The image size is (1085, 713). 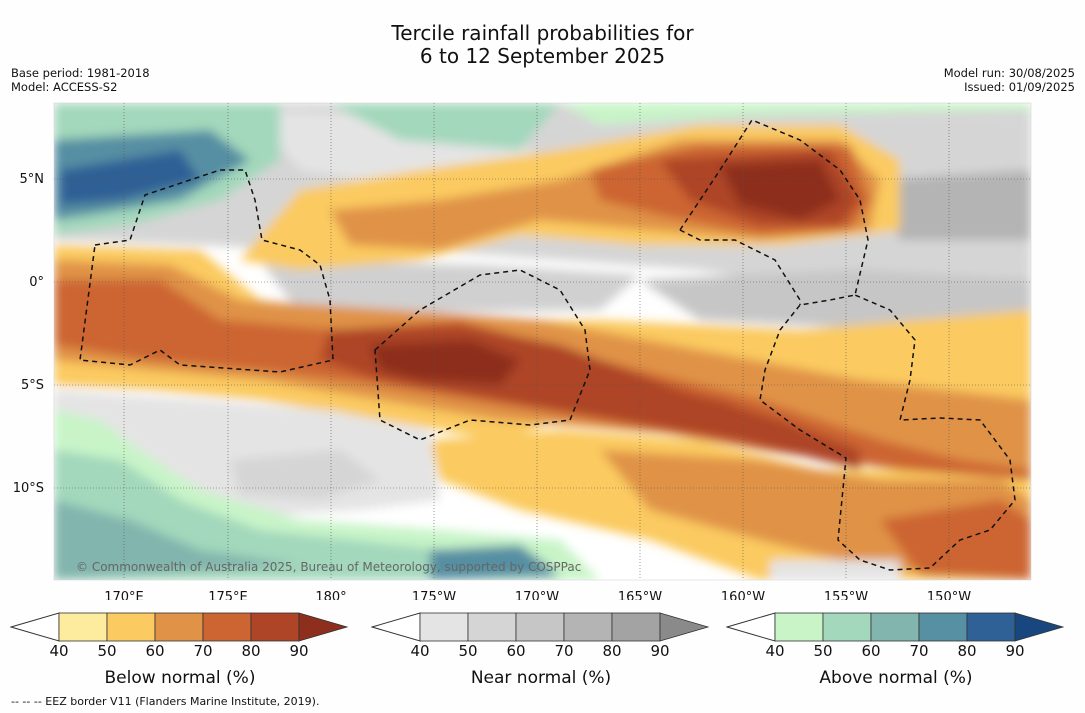 I want to click on legend-above-tick-40: 40, so click(x=775, y=651).